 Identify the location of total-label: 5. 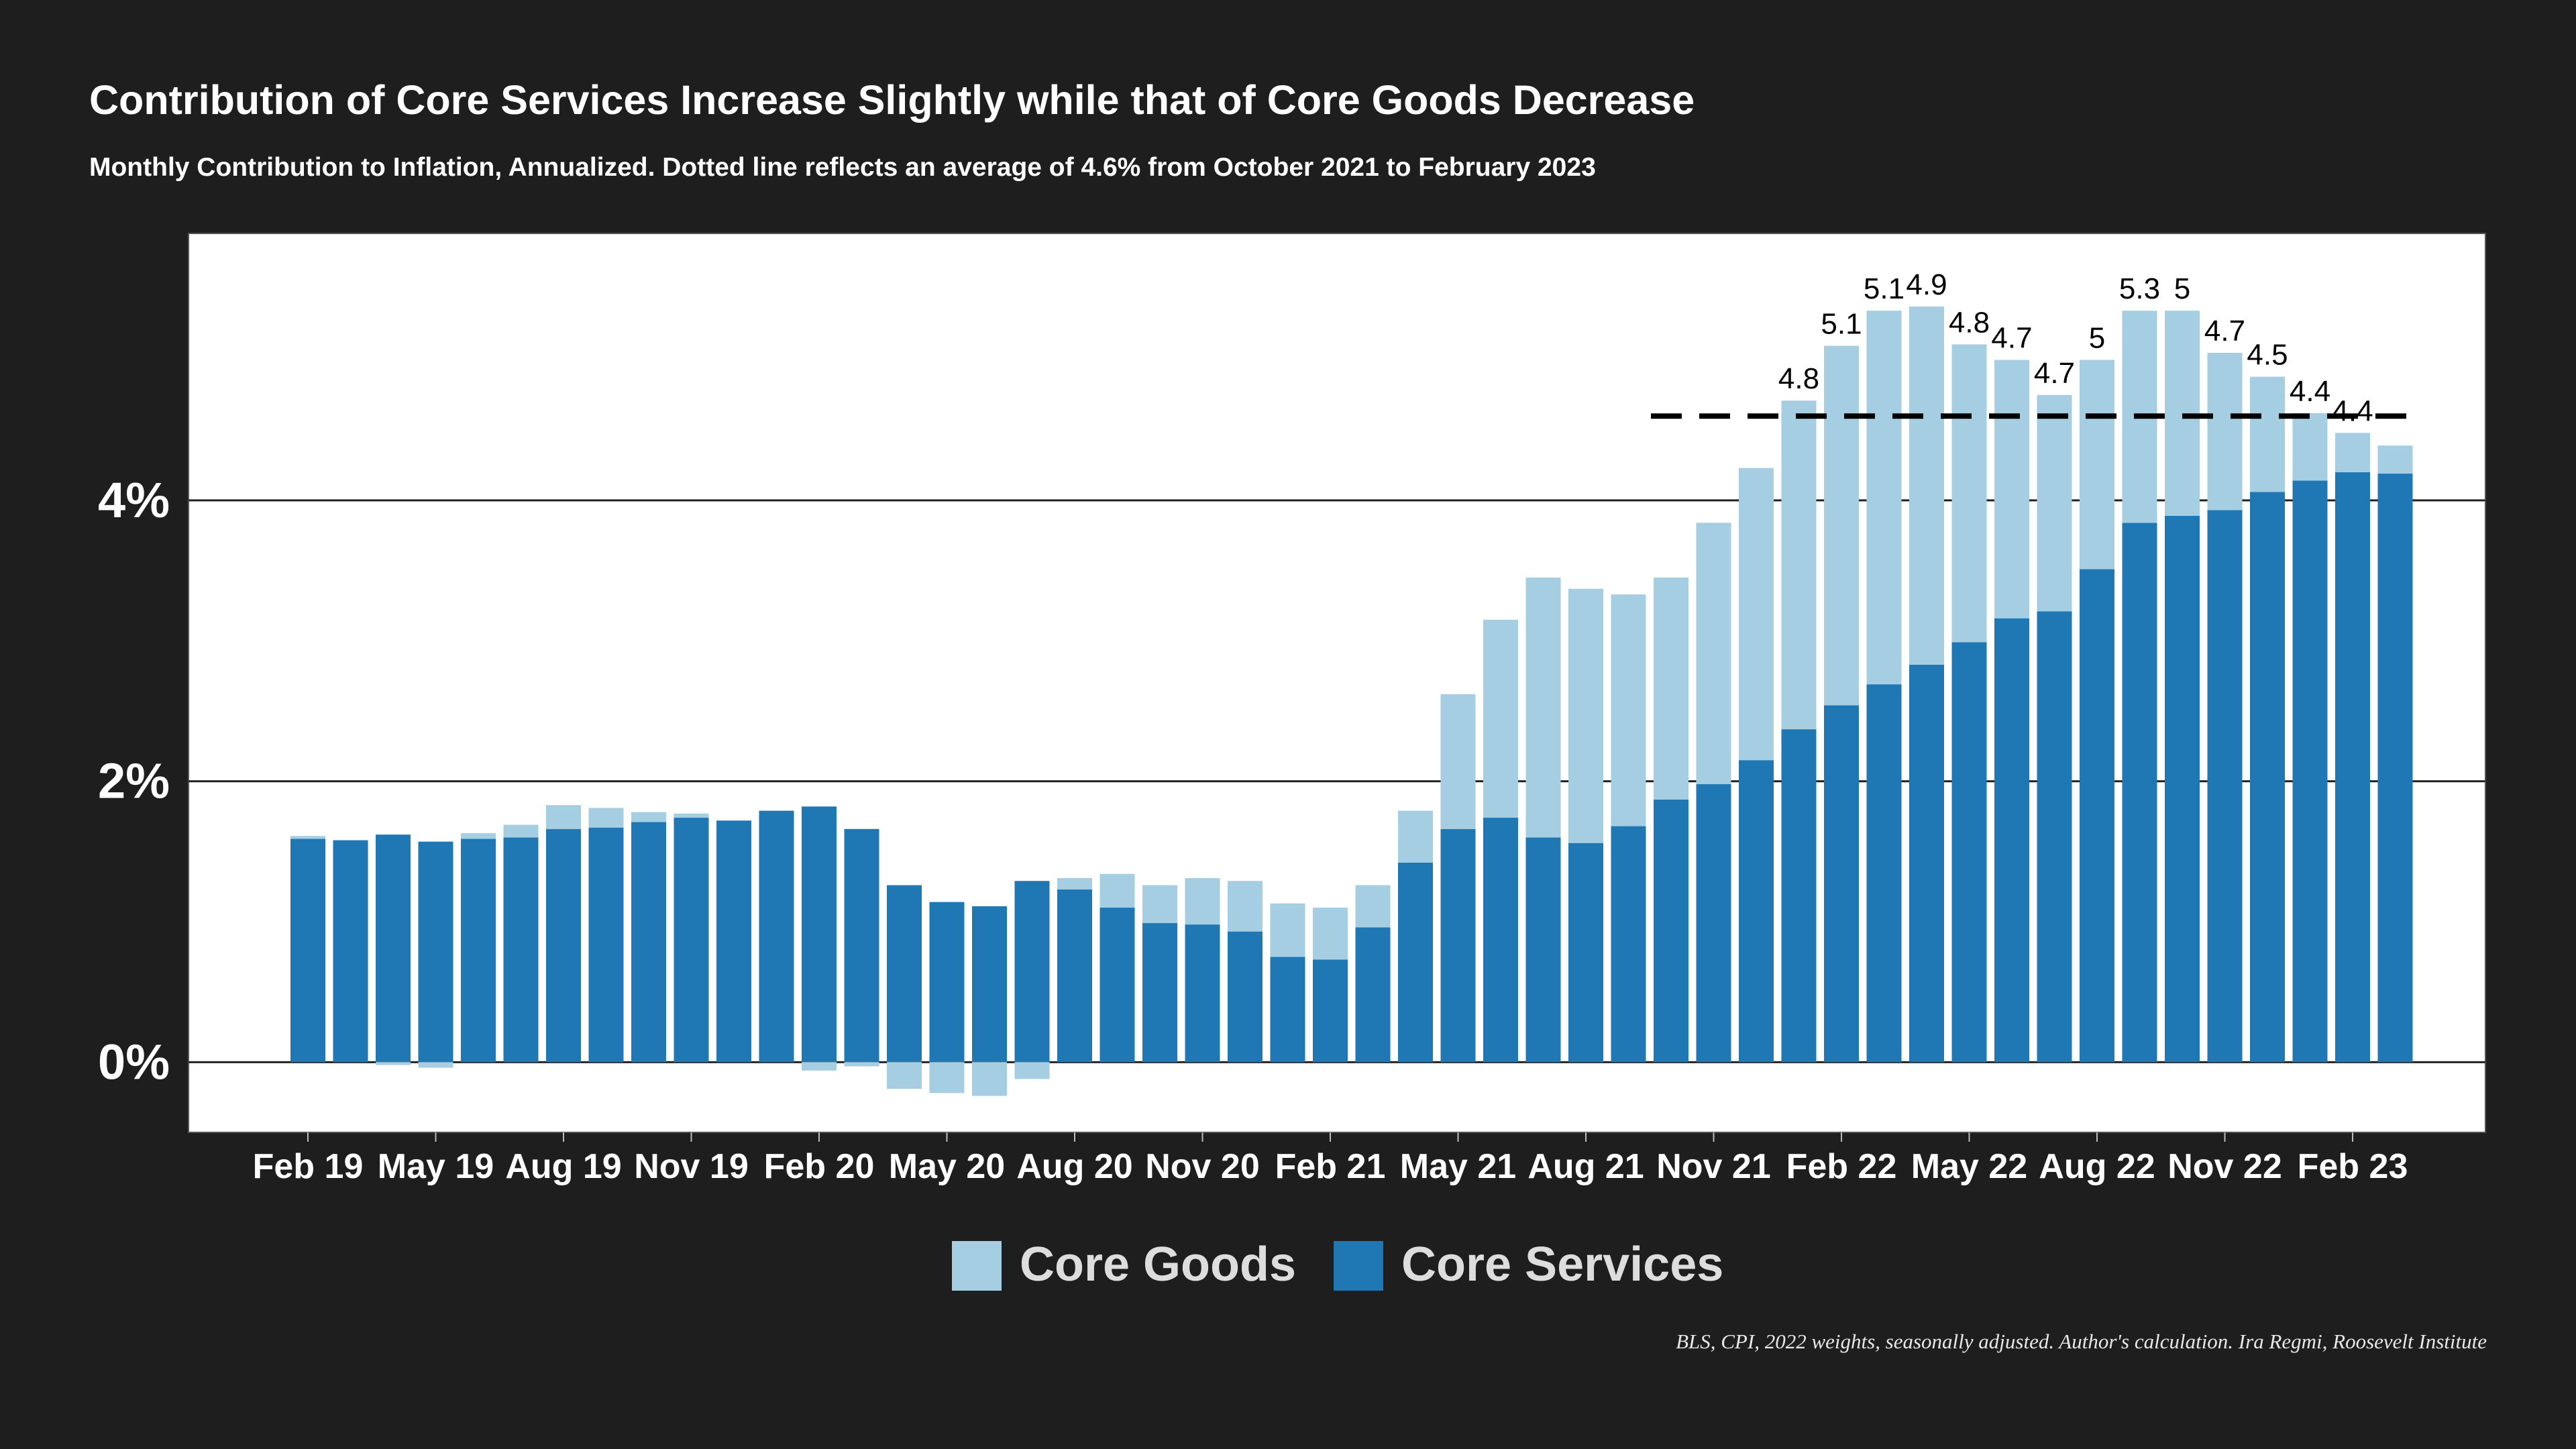
(2182, 288).